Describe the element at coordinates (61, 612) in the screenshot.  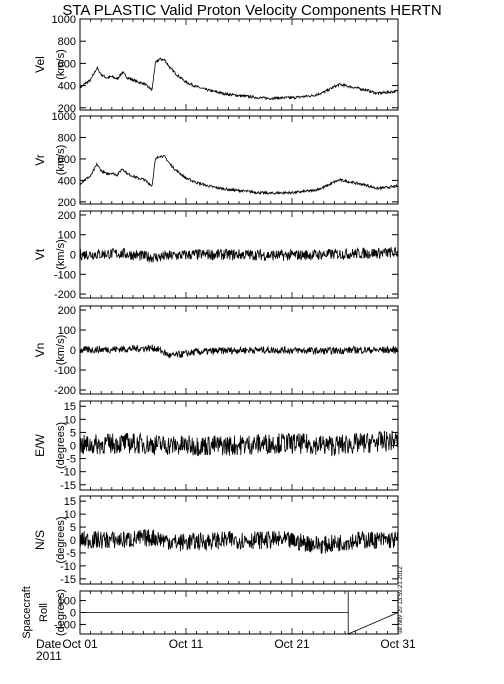
I see `panel-roll-unit: (degrees)` at that location.